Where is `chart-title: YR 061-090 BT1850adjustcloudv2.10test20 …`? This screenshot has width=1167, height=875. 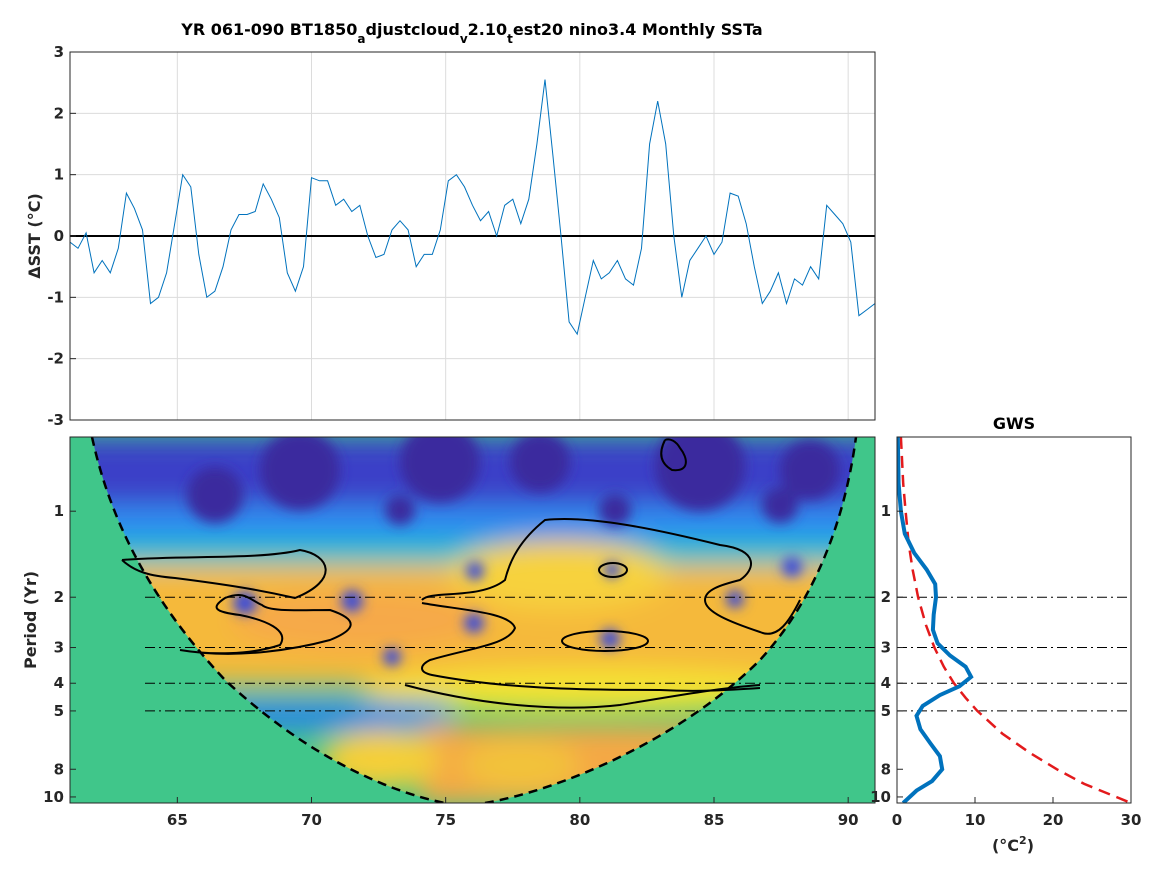 chart-title: YR 061-090 BT1850adjustcloudv2.10test20 … is located at coordinates (471, 33).